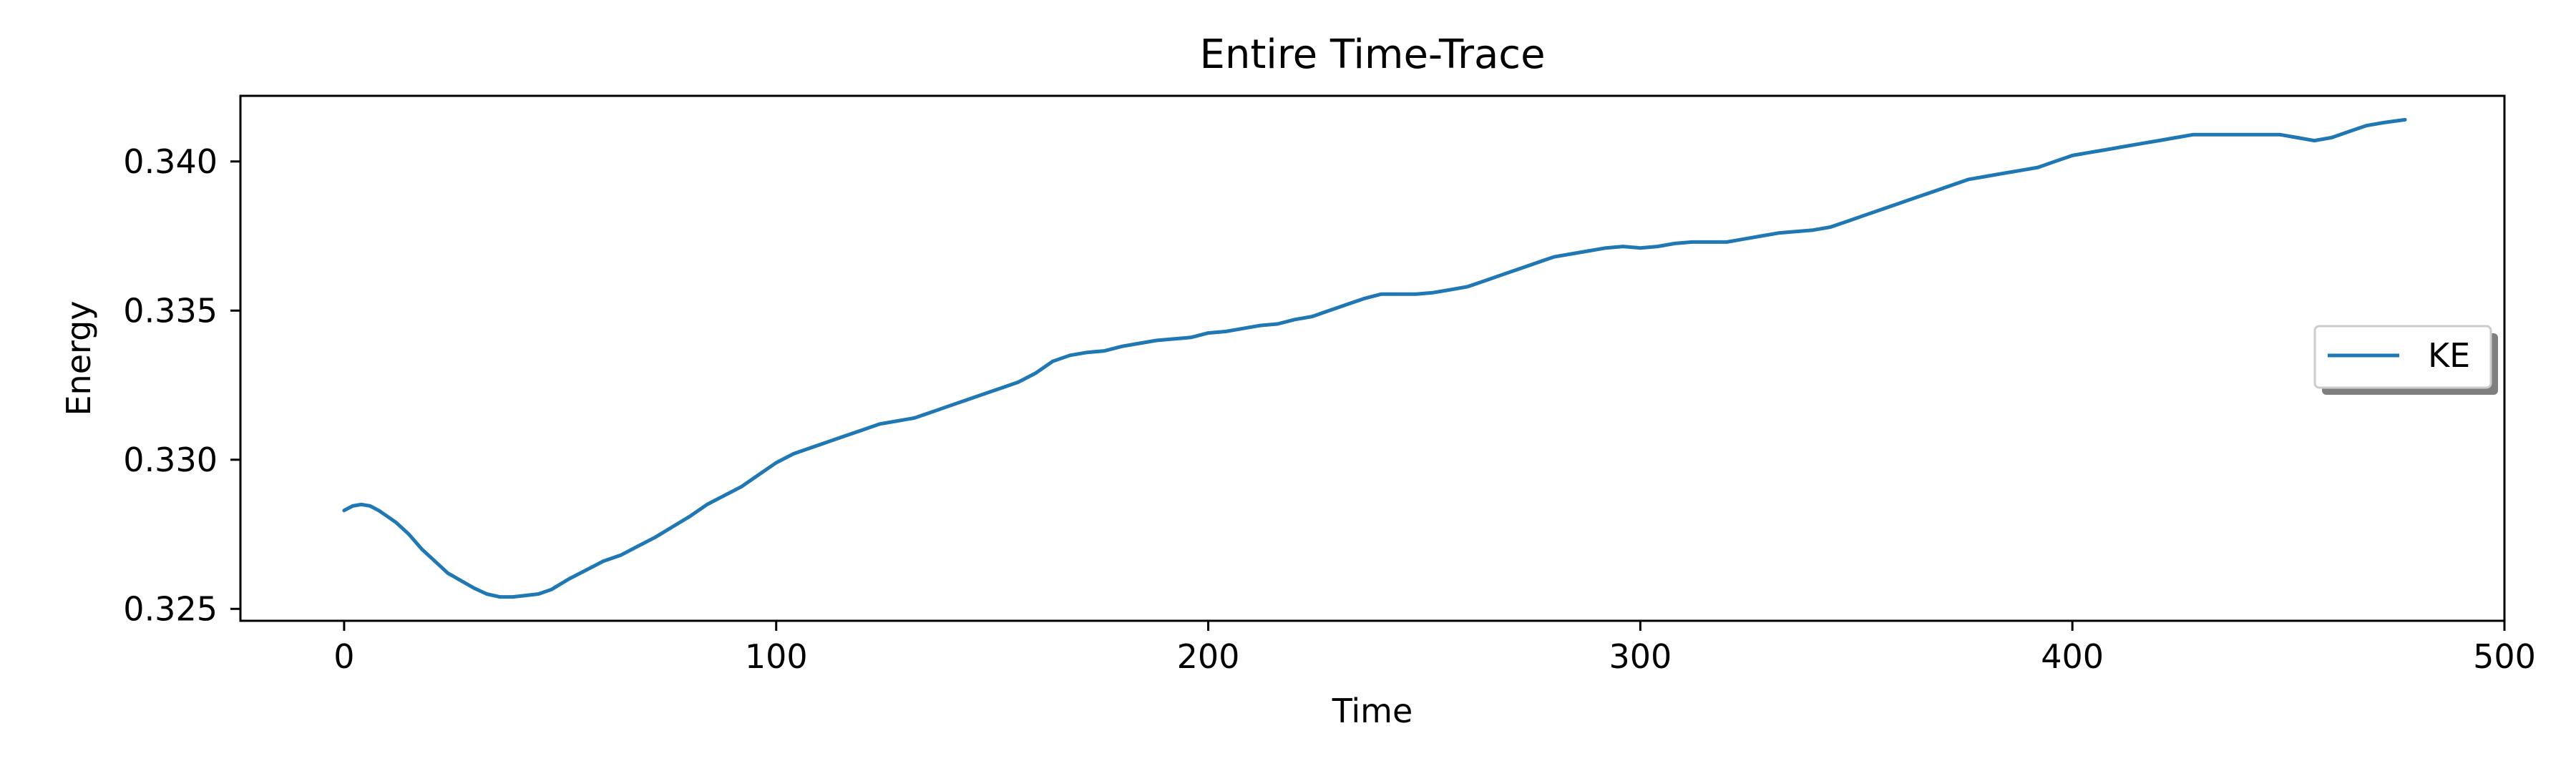 The height and width of the screenshot is (776, 2576). I want to click on legend: KE, so click(2405, 360).